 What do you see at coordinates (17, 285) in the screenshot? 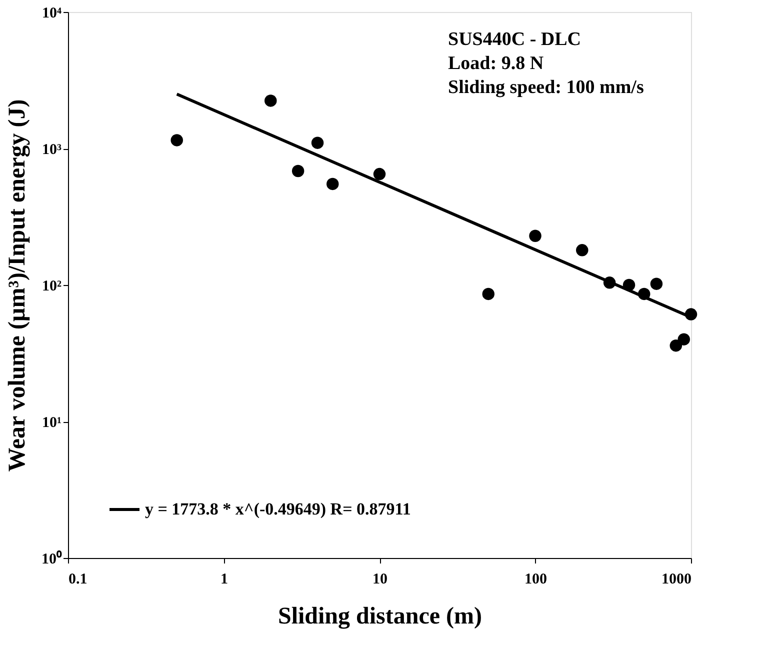
I see `y-axis-title: Wear volume (µm³)/Input energy (J)` at bounding box center [17, 285].